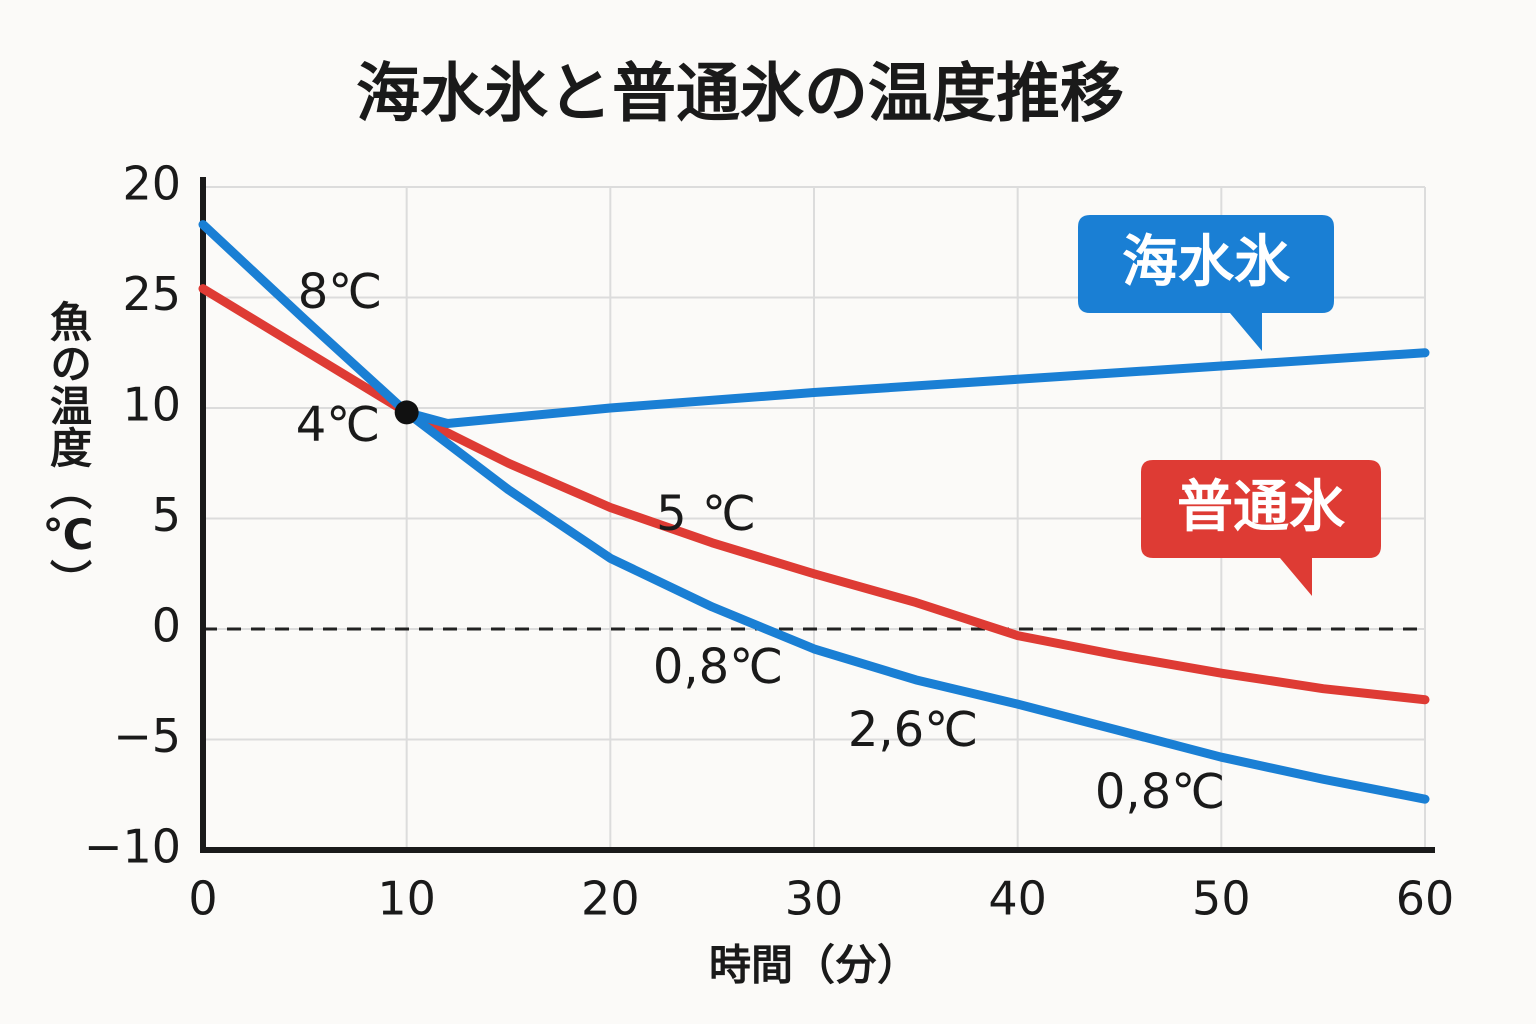  What do you see at coordinates (814, 965) in the screenshot?
I see `x-axis-label: 時間（分）` at bounding box center [814, 965].